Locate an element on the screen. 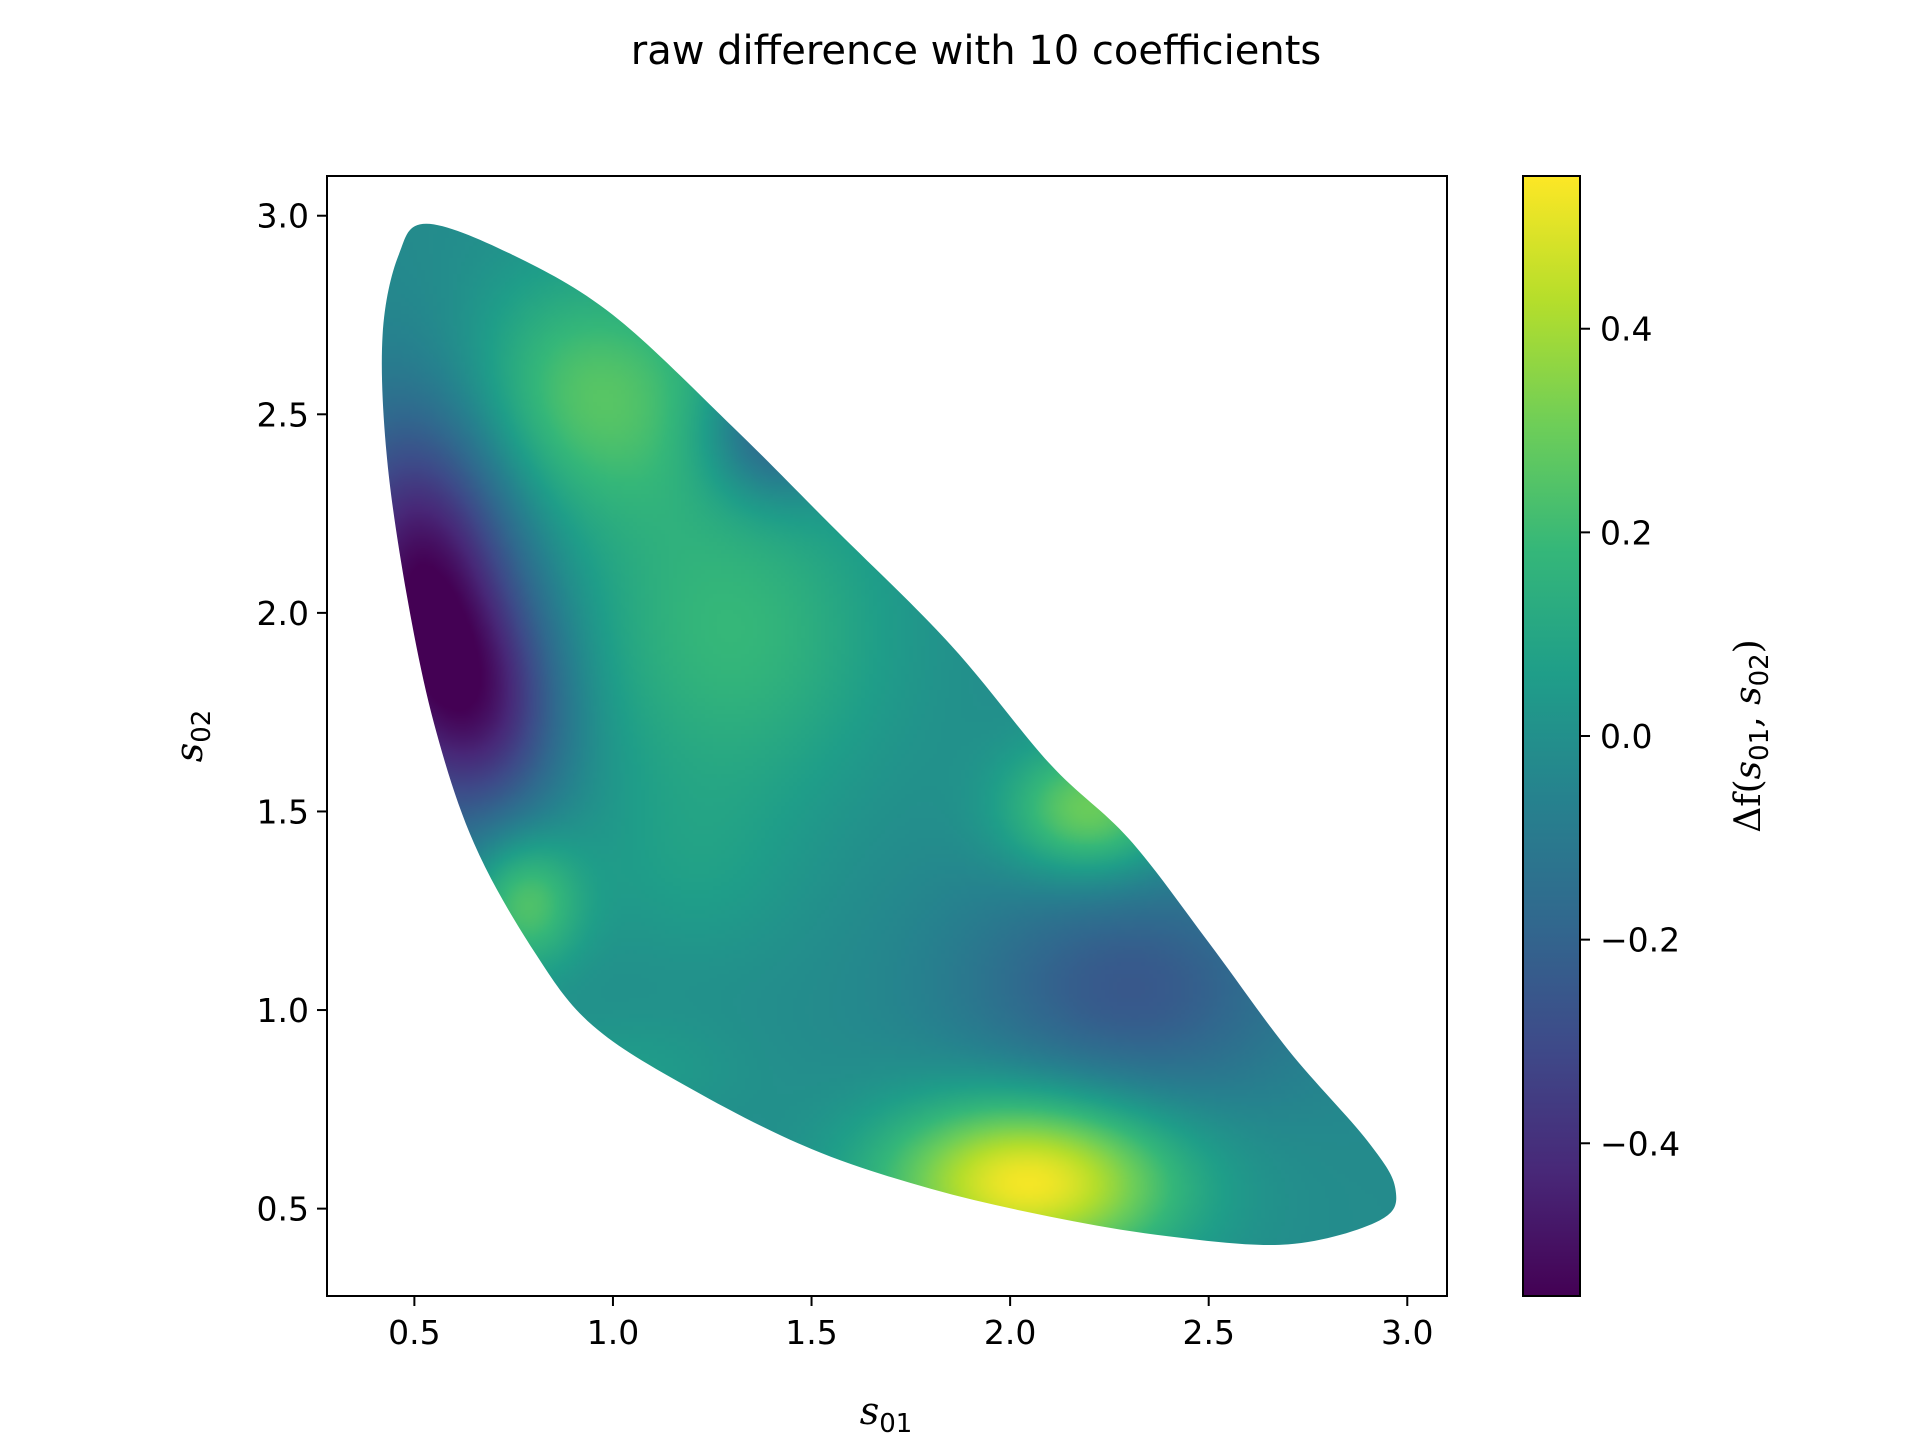  x-axis: 0.5 1.0 1.5 2.0 2.5 3.0 is located at coordinates (911, 1324).